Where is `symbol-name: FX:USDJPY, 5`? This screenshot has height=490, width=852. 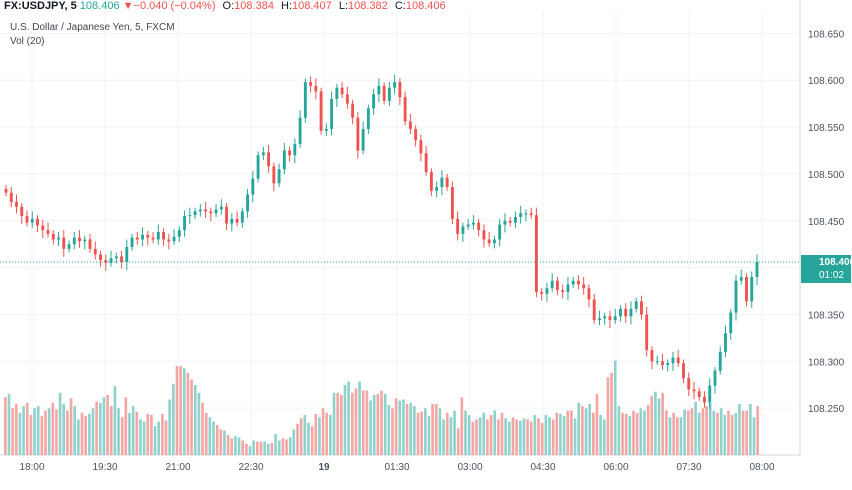
symbol-name: FX:USDJPY, 5 is located at coordinates (40, 6).